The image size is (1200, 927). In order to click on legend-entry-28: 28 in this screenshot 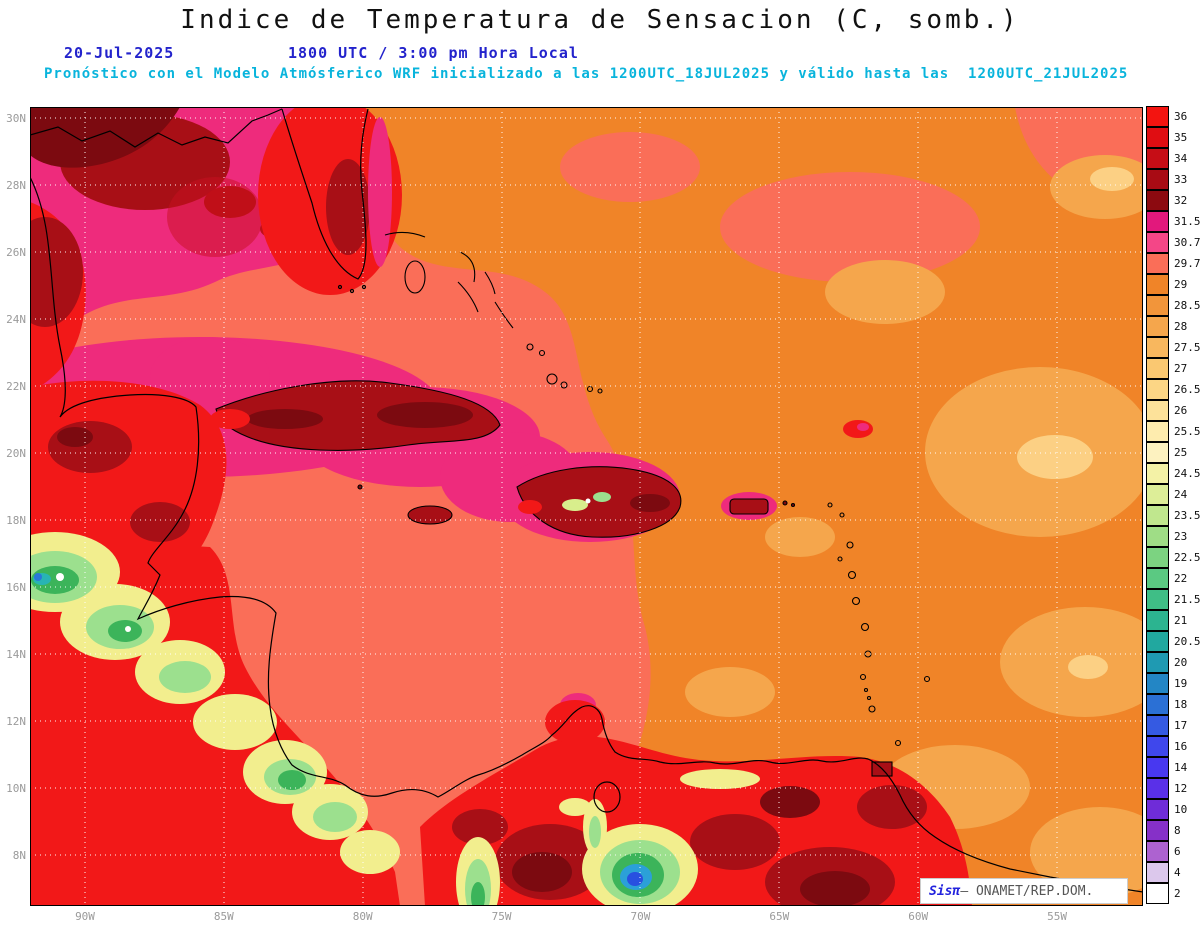, I will do `click(1173, 327)`.